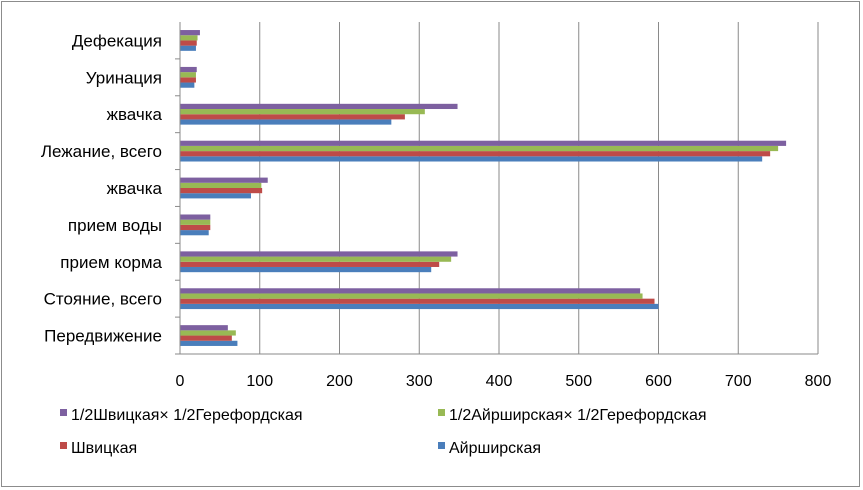 This screenshot has width=863, height=490. I want to click on x-tick-label: 700, so click(738, 381).